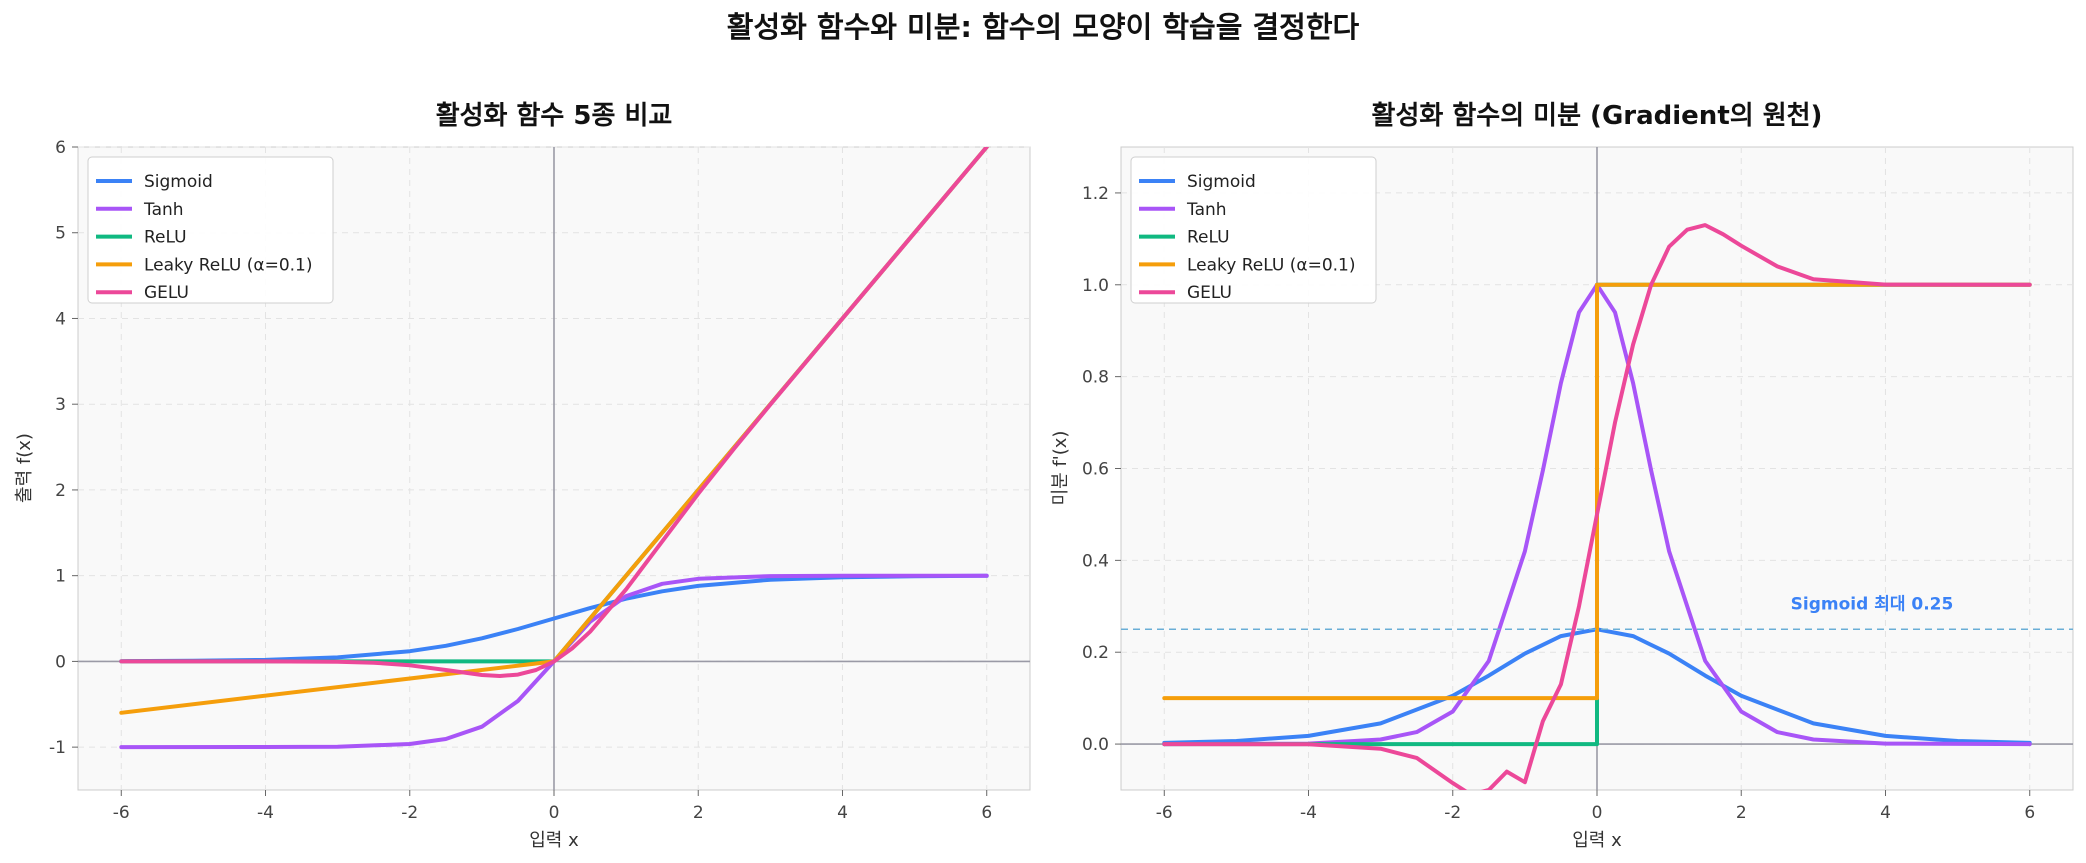  Describe the element at coordinates (1095, 194) in the screenshot. I see `y-tick-label: 1.2` at that location.